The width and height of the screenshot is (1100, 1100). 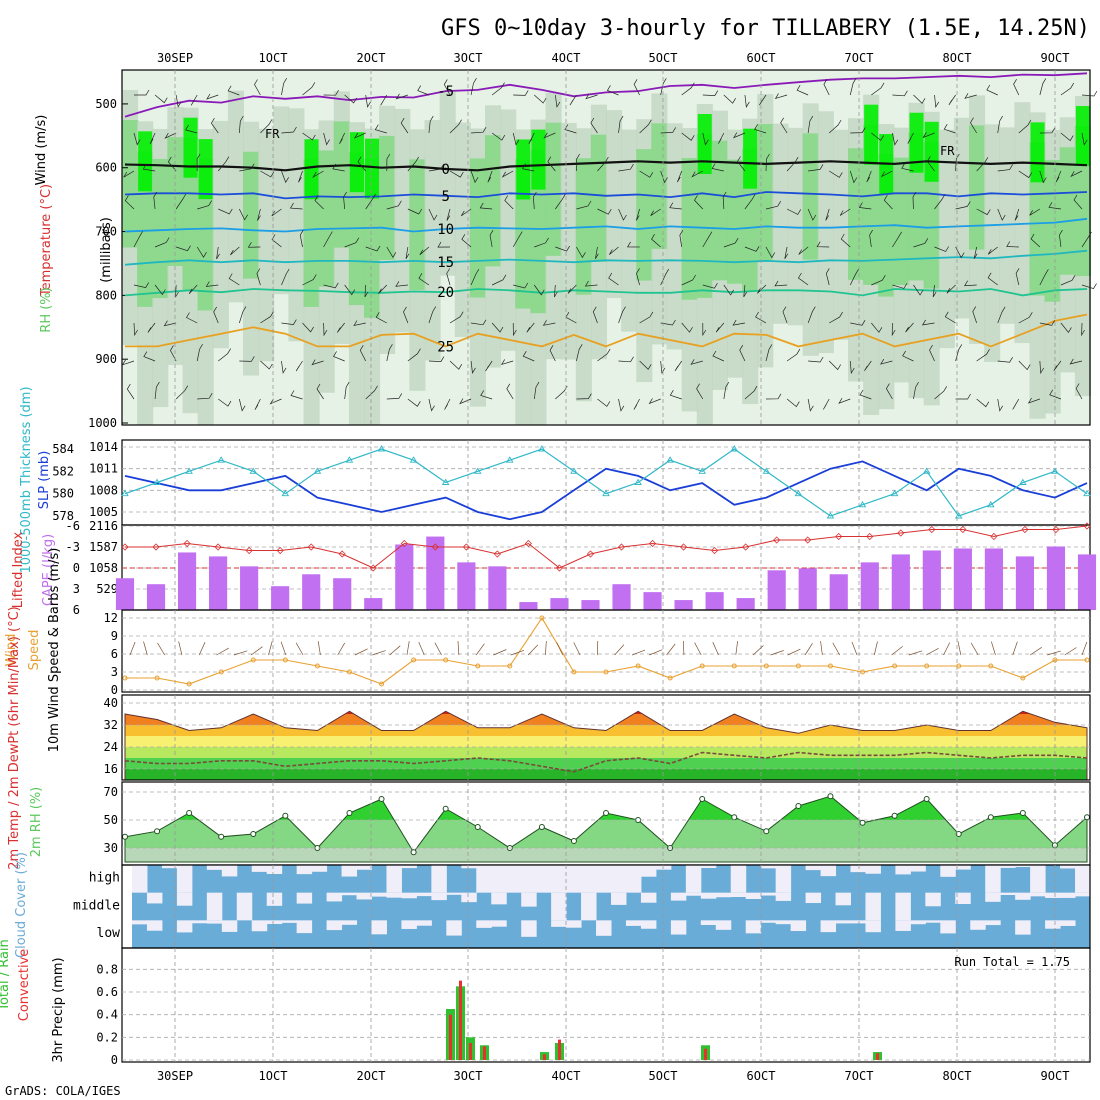 What do you see at coordinates (859, 58) in the screenshot?
I see `top-date-label: 7OCT` at bounding box center [859, 58].